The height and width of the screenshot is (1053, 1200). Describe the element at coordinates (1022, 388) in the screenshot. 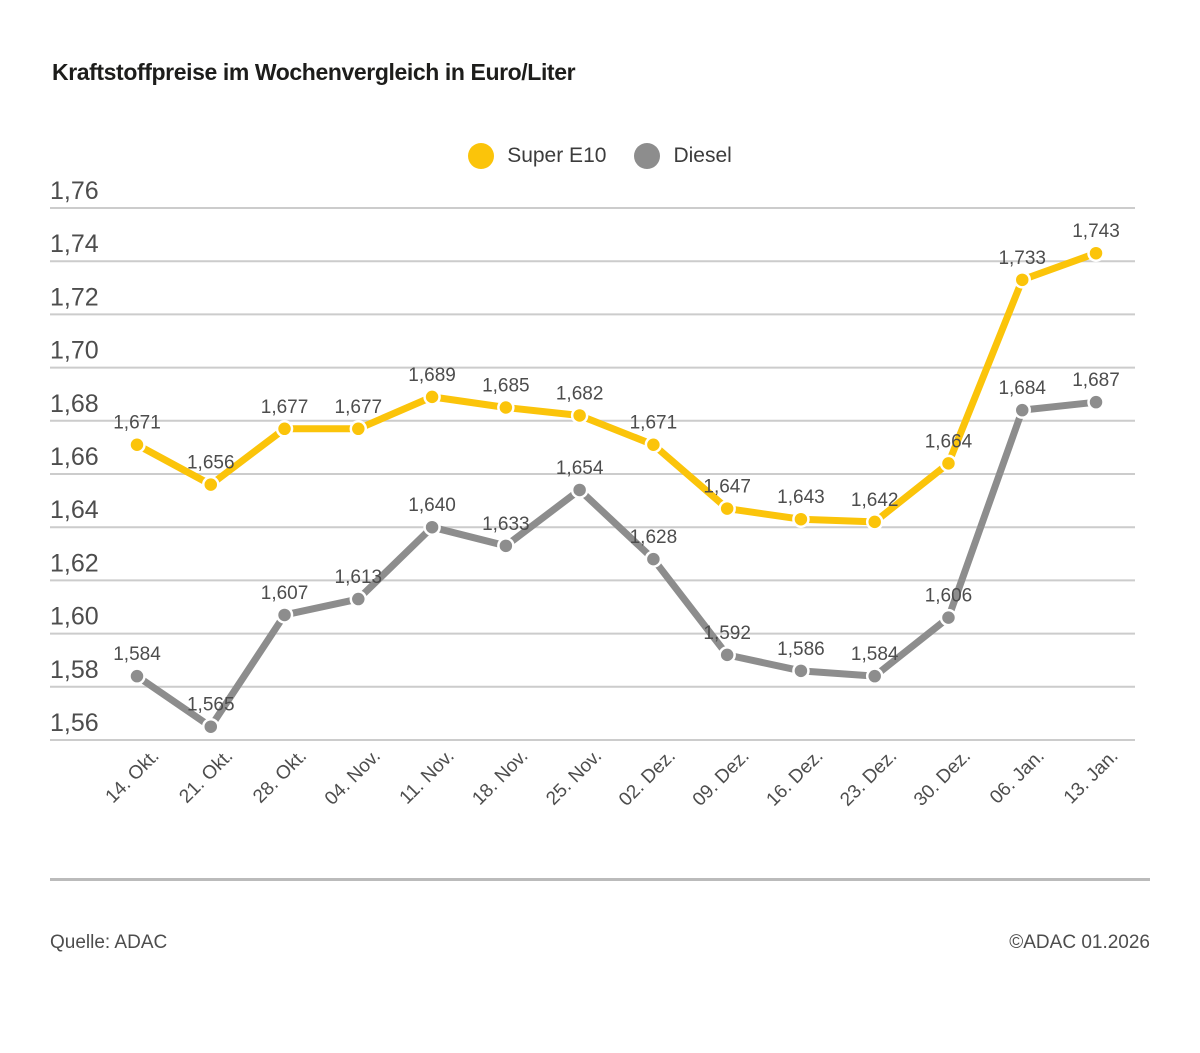

I see `value-label: 1,684` at that location.